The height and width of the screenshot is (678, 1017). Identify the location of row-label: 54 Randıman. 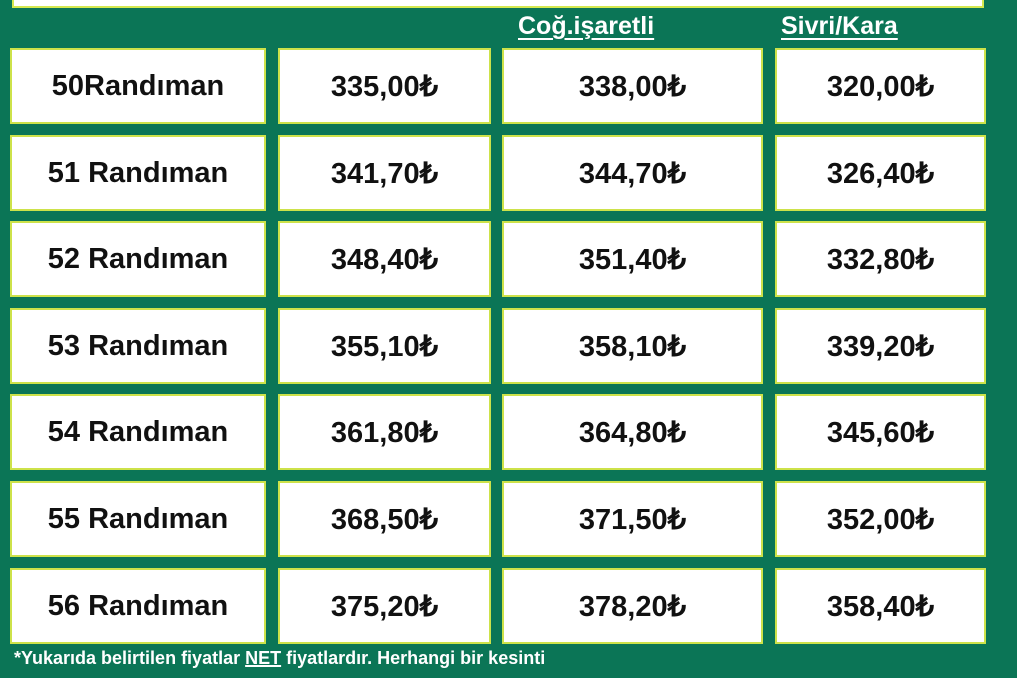
(138, 432).